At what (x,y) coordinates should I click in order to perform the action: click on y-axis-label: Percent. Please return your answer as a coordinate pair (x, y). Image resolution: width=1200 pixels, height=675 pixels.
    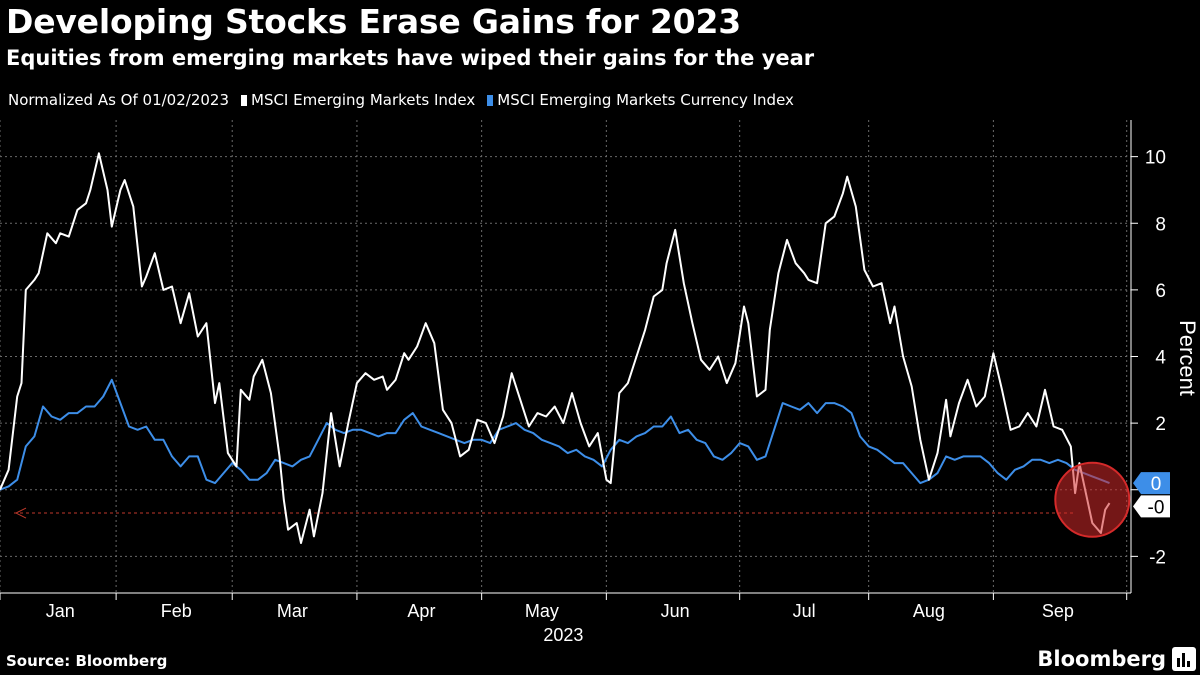
    Looking at the image, I should click on (1187, 358).